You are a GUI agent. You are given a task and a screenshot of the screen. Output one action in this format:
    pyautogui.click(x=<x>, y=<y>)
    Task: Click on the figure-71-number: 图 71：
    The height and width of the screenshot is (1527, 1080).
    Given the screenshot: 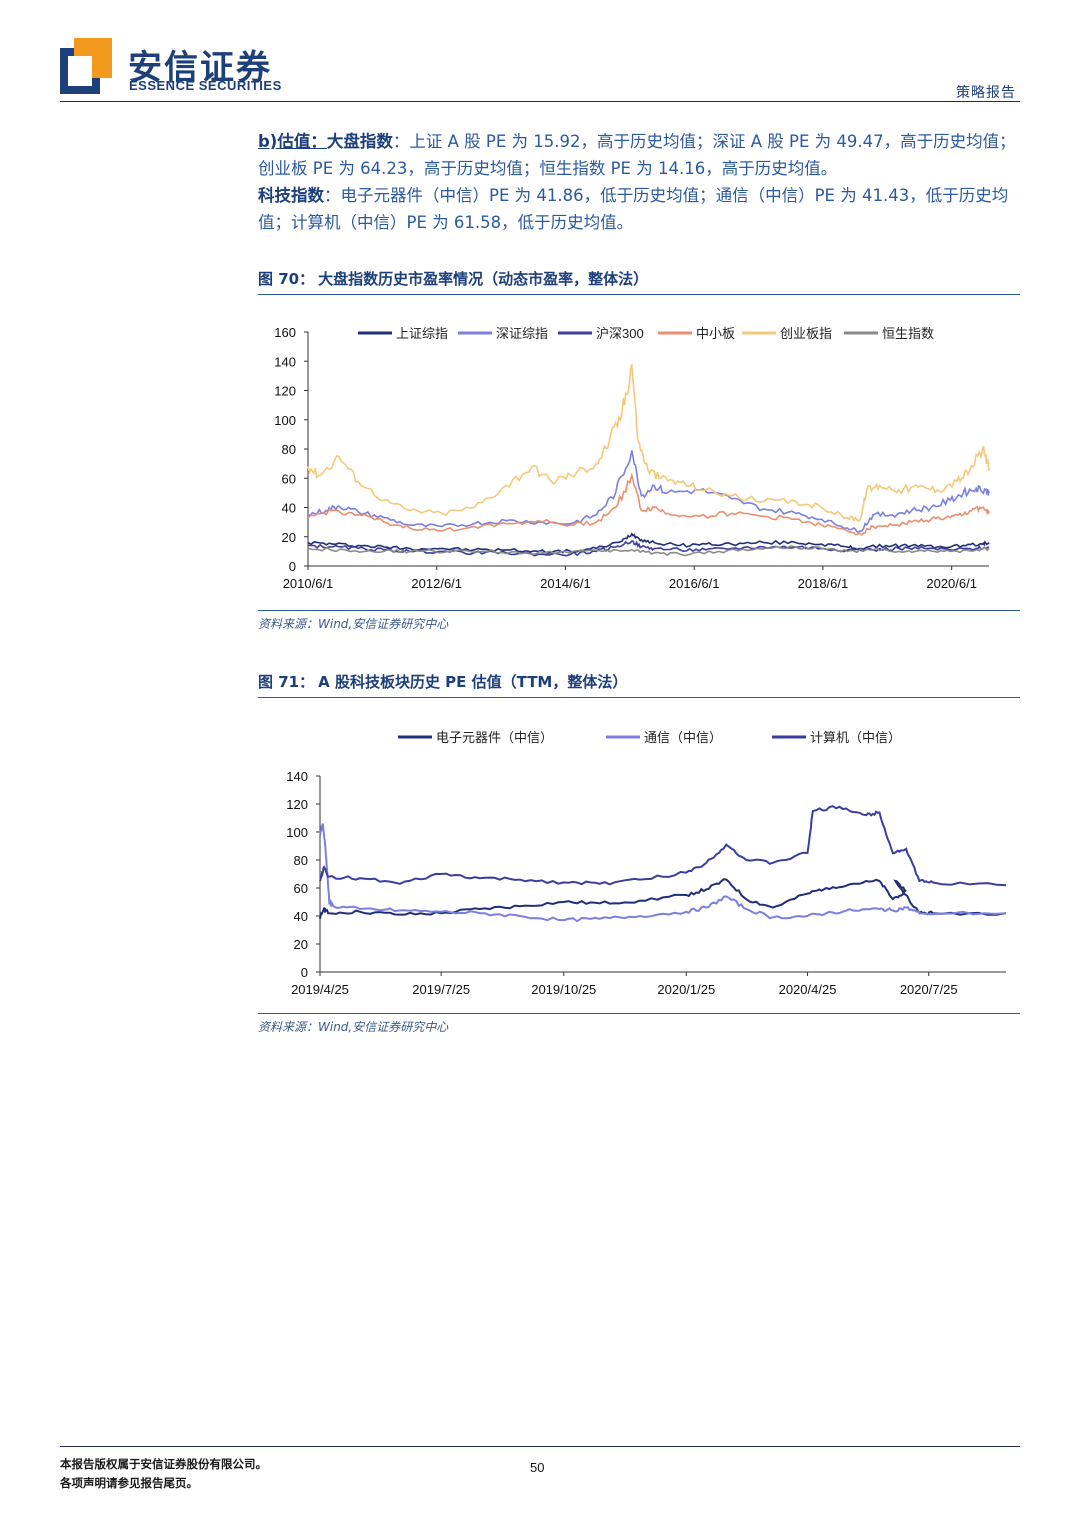 What is the action you would take?
    pyautogui.click(x=286, y=682)
    